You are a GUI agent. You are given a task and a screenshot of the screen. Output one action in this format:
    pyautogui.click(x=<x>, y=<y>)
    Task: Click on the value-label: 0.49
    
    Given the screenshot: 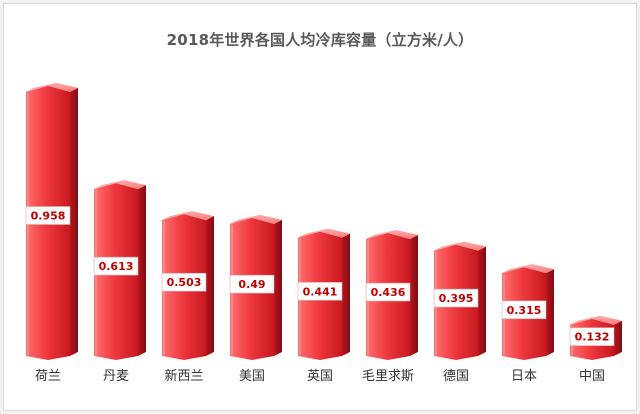 What is the action you would take?
    pyautogui.click(x=251, y=284)
    